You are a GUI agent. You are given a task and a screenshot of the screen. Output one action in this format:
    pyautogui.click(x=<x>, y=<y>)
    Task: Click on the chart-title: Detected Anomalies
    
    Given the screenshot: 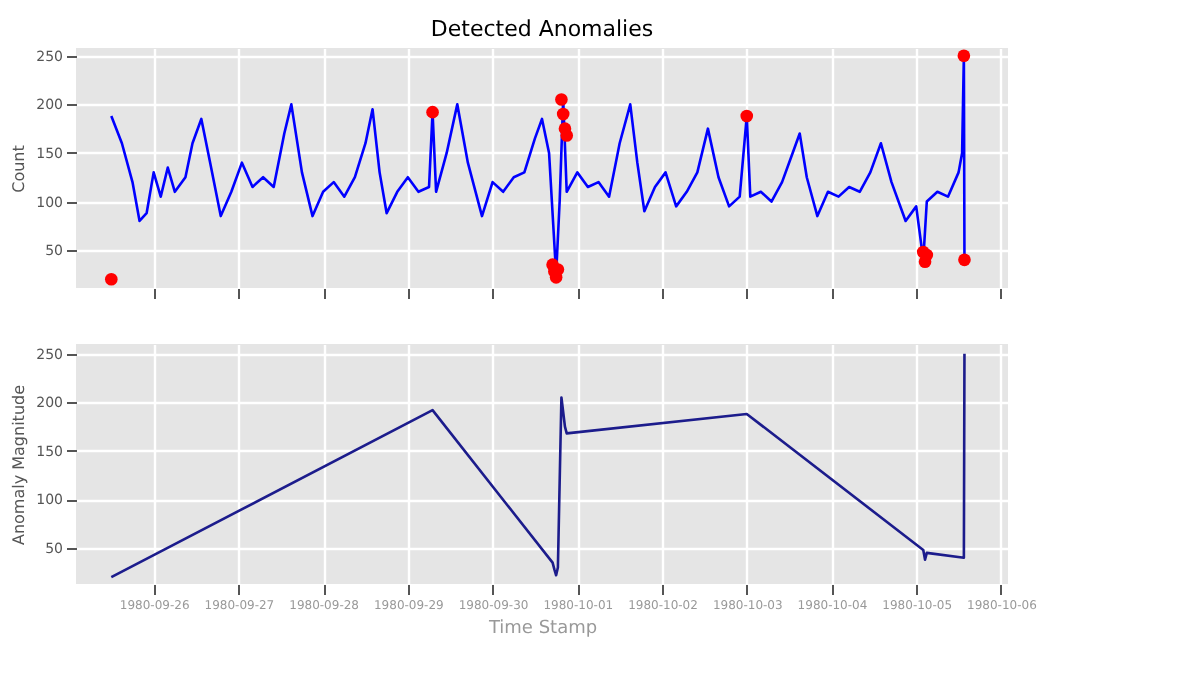 What is the action you would take?
    pyautogui.click(x=542, y=28)
    